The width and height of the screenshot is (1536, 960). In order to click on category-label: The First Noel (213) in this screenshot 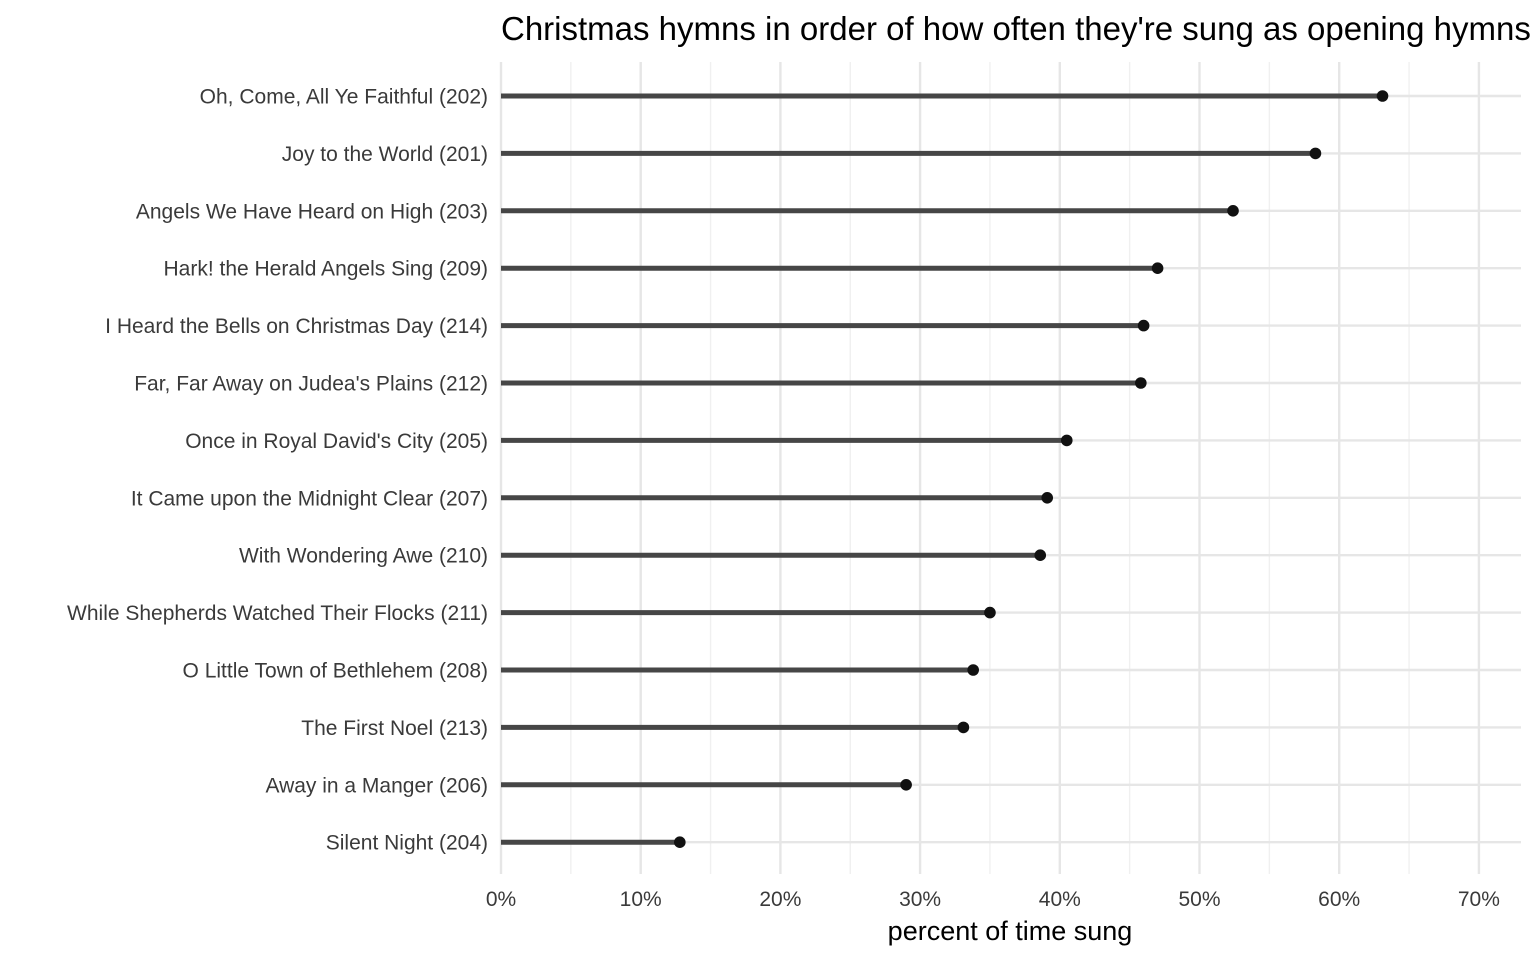, I will do `click(394, 728)`.